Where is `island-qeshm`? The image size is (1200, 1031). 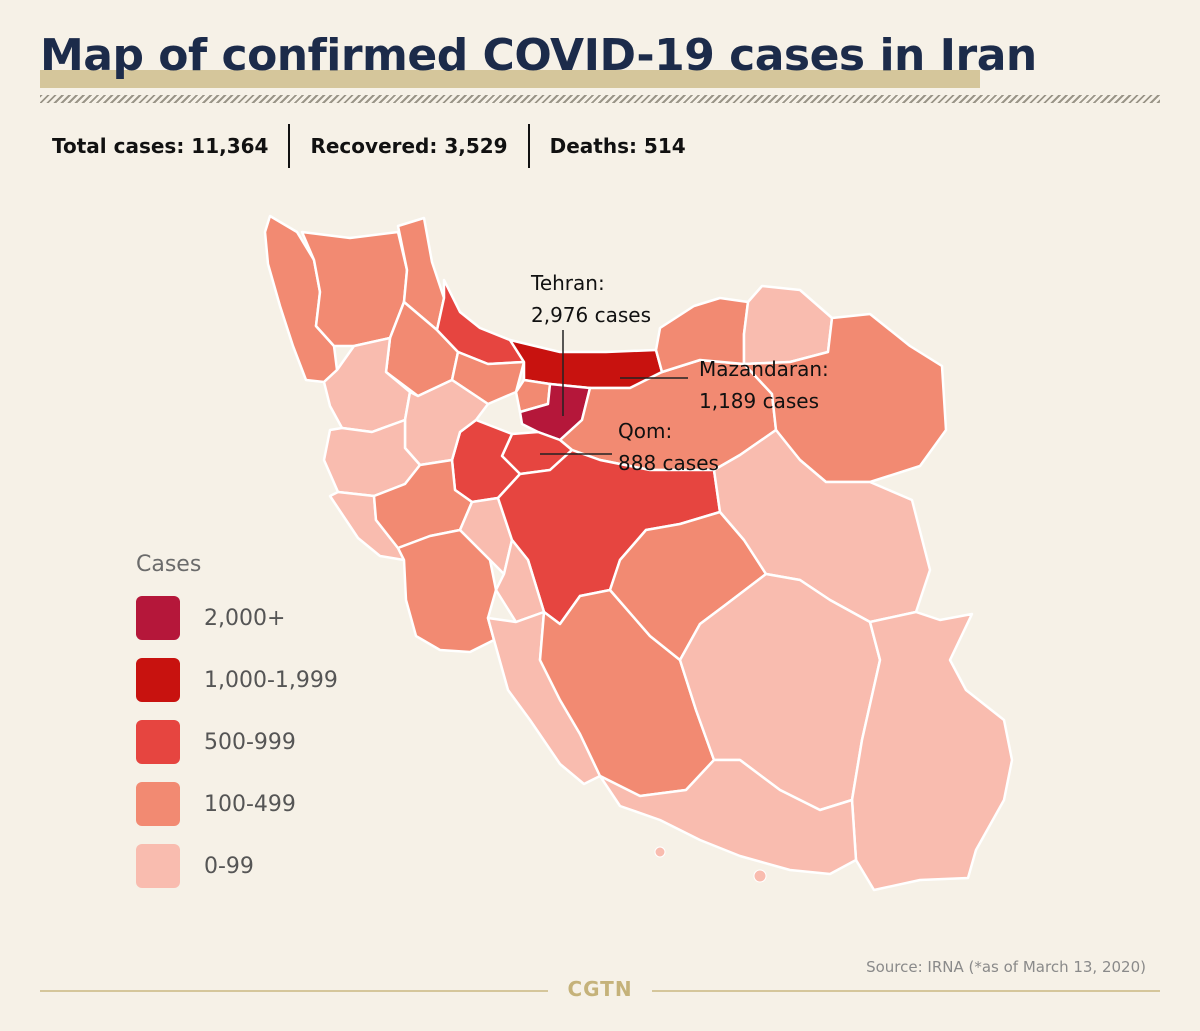 island-qeshm is located at coordinates (760, 876).